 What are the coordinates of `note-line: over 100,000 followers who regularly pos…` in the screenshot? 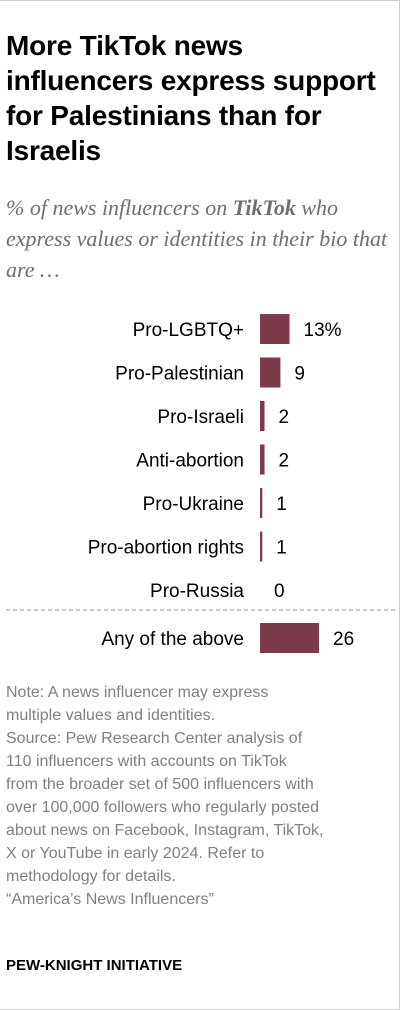 It's located at (163, 807).